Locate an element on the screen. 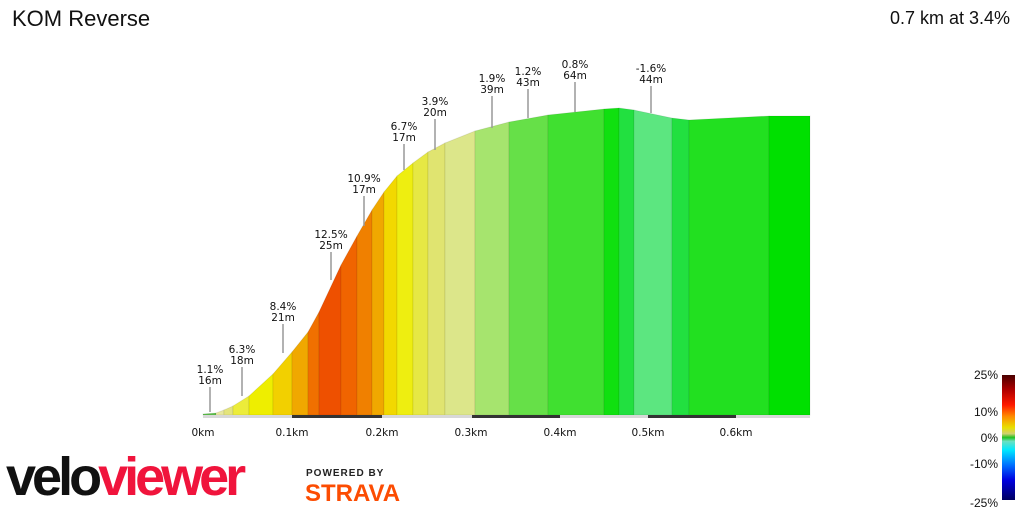 This screenshot has height=512, width=1024. segment-summary: 0.7 km at 3.4% is located at coordinates (949, 18).